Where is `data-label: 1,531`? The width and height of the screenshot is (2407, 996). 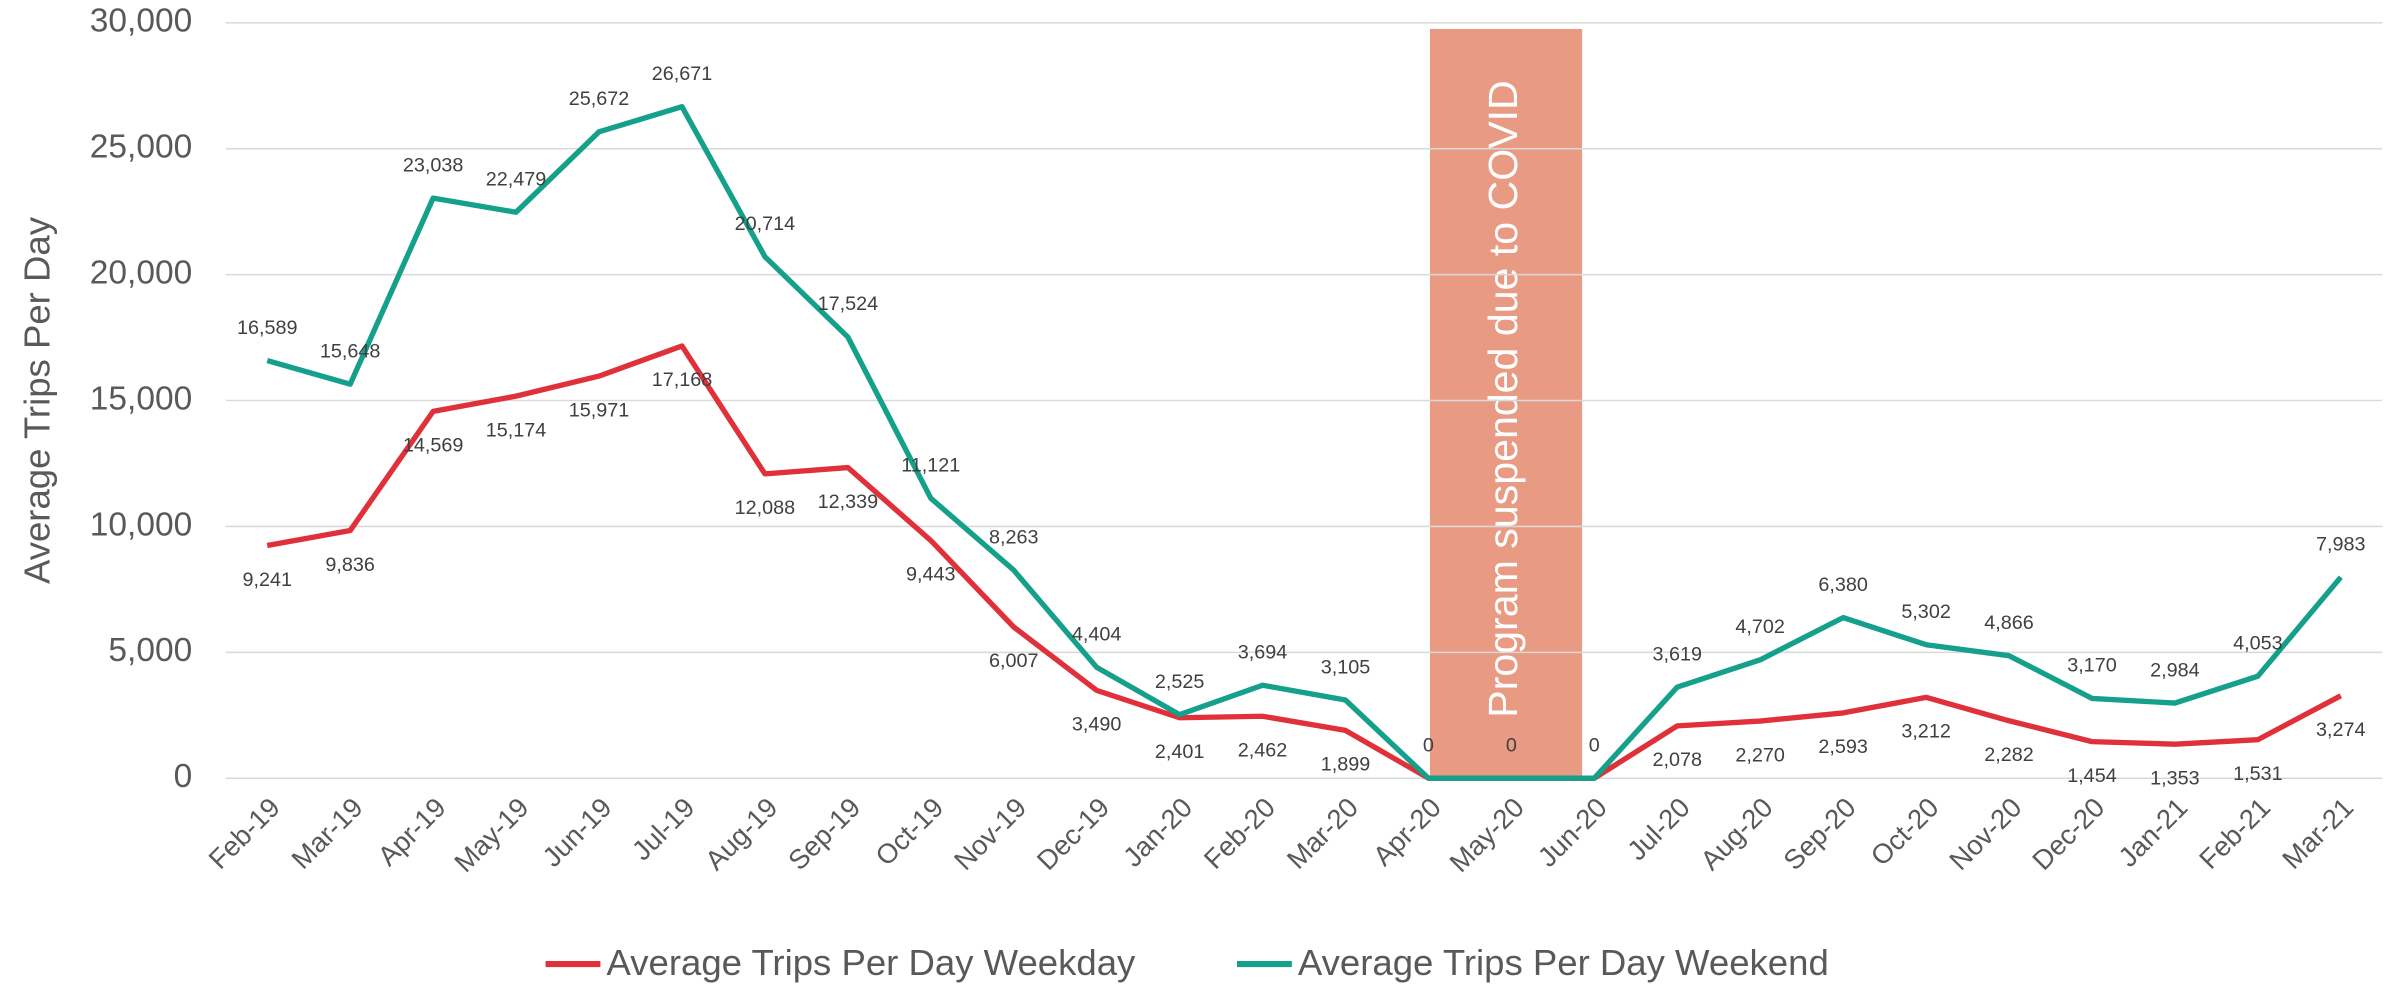
data-label: 1,531 is located at coordinates (2258, 774).